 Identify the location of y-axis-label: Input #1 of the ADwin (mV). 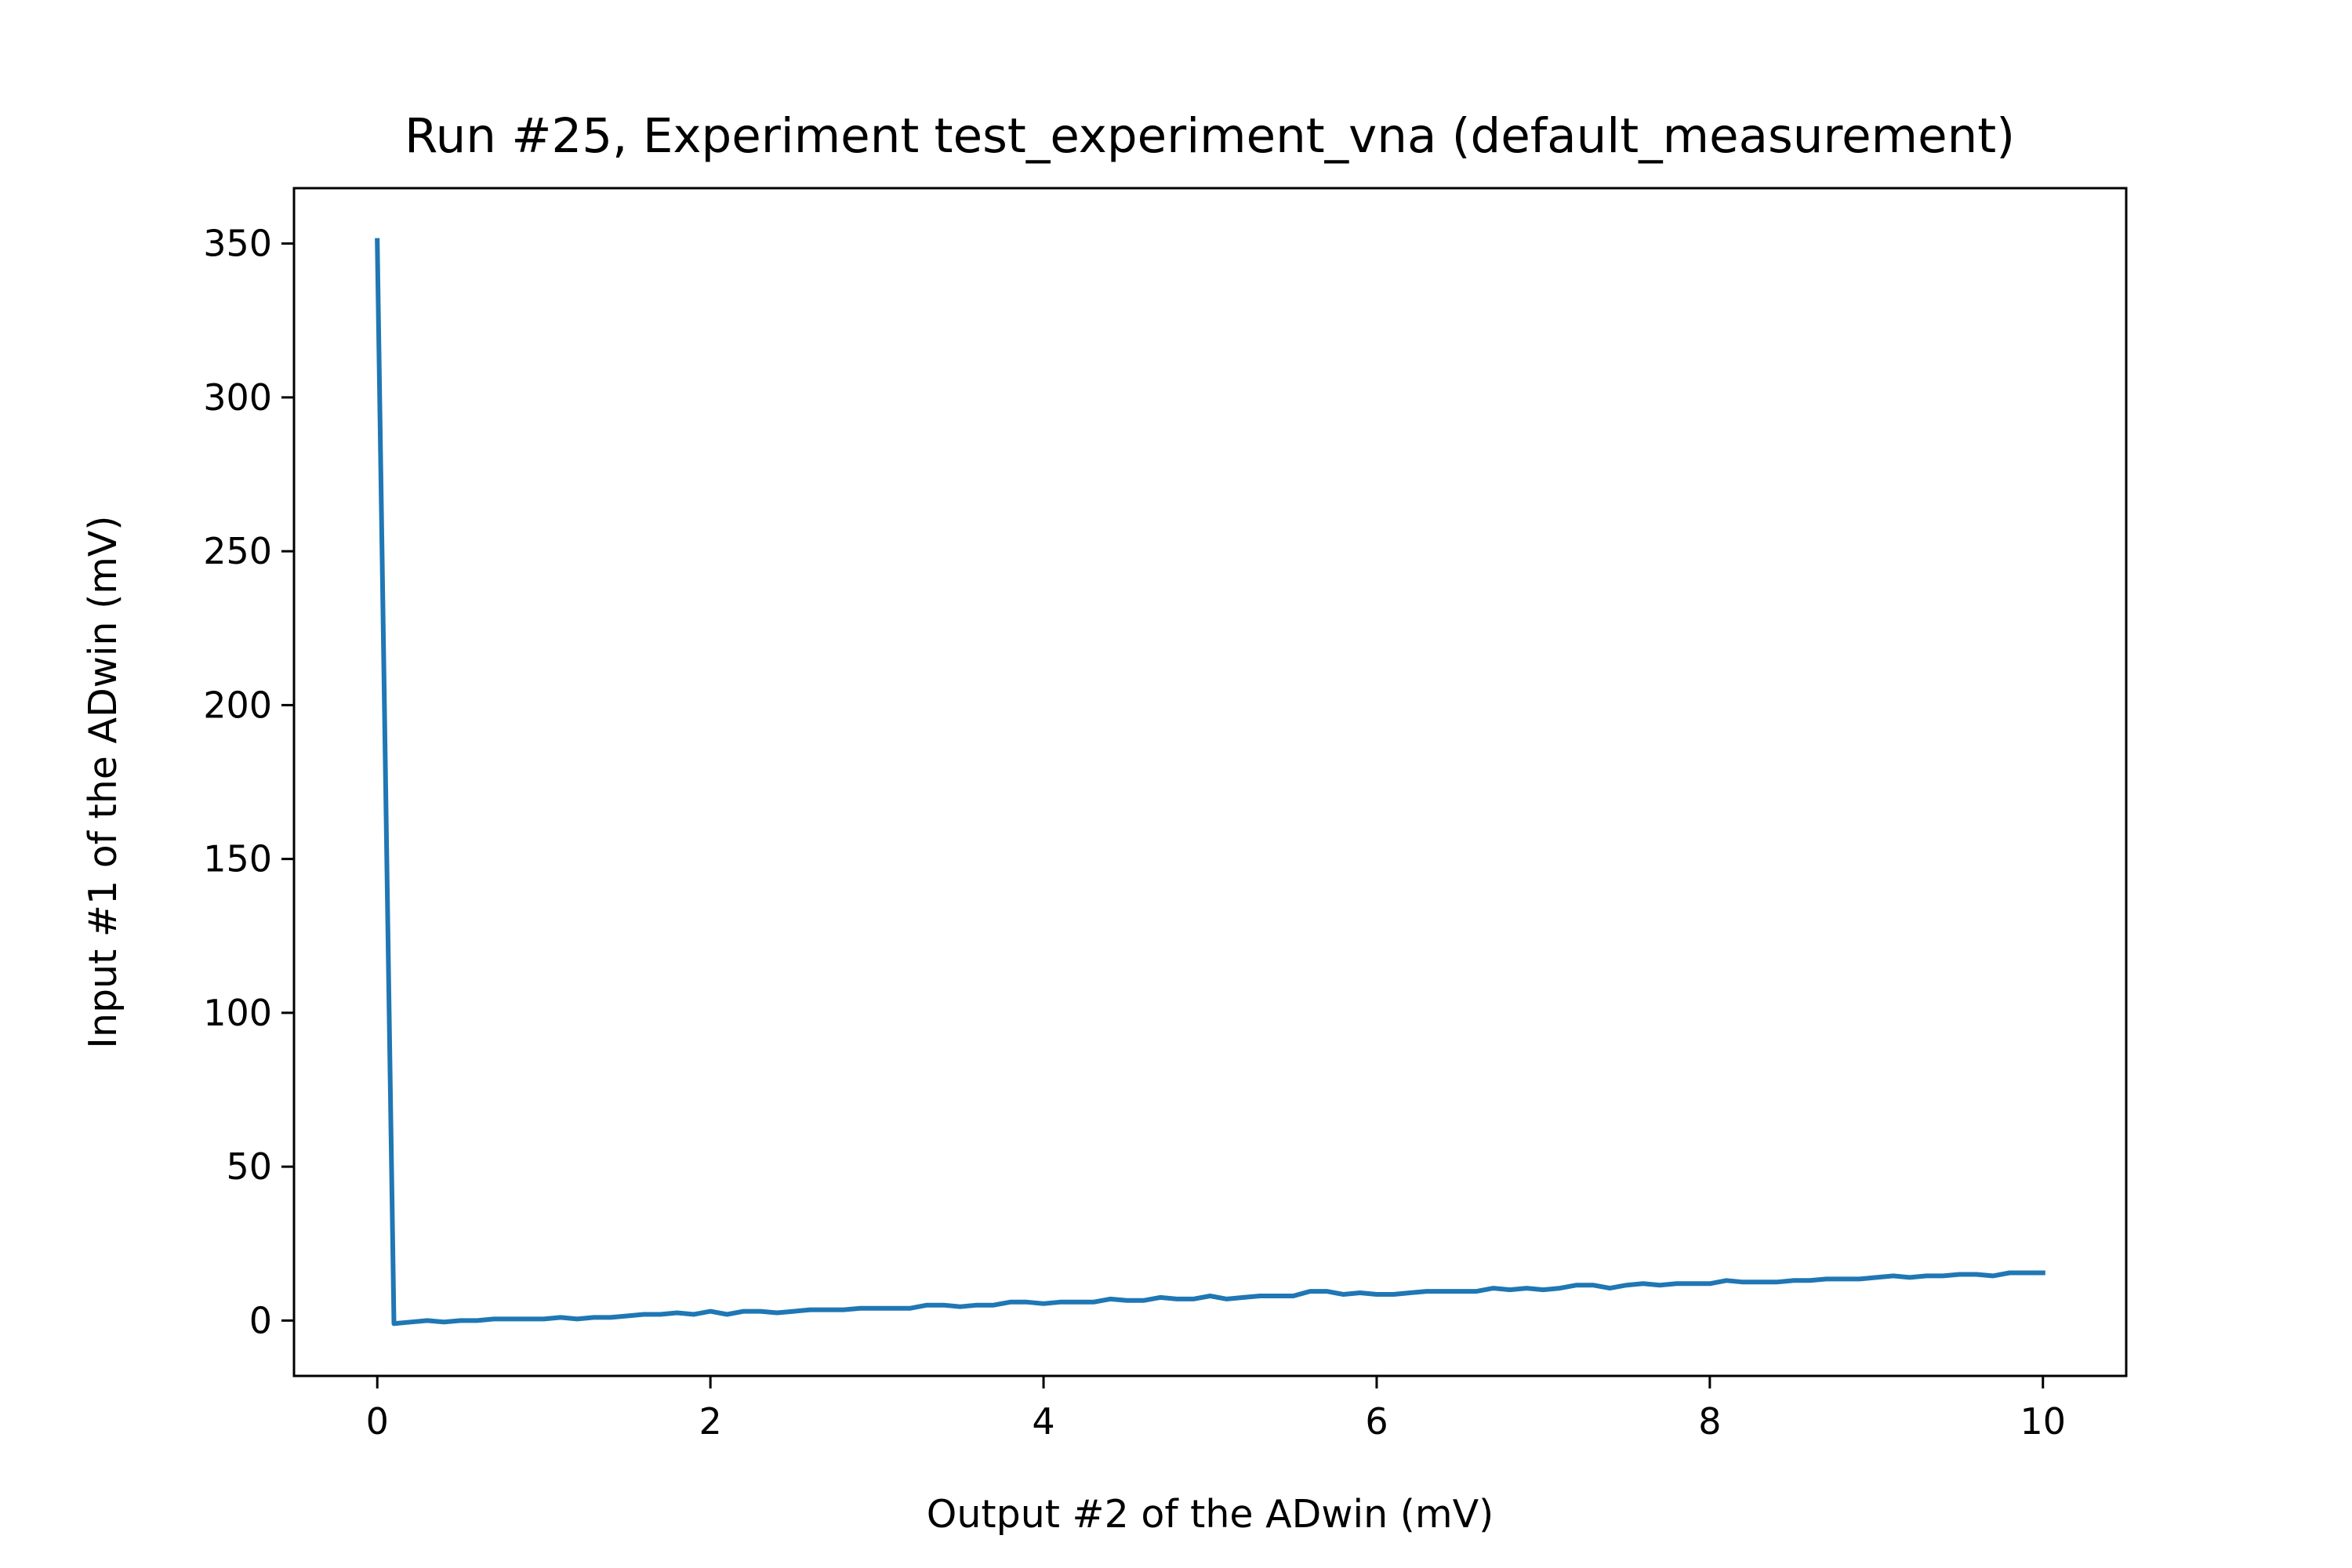
(103, 781).